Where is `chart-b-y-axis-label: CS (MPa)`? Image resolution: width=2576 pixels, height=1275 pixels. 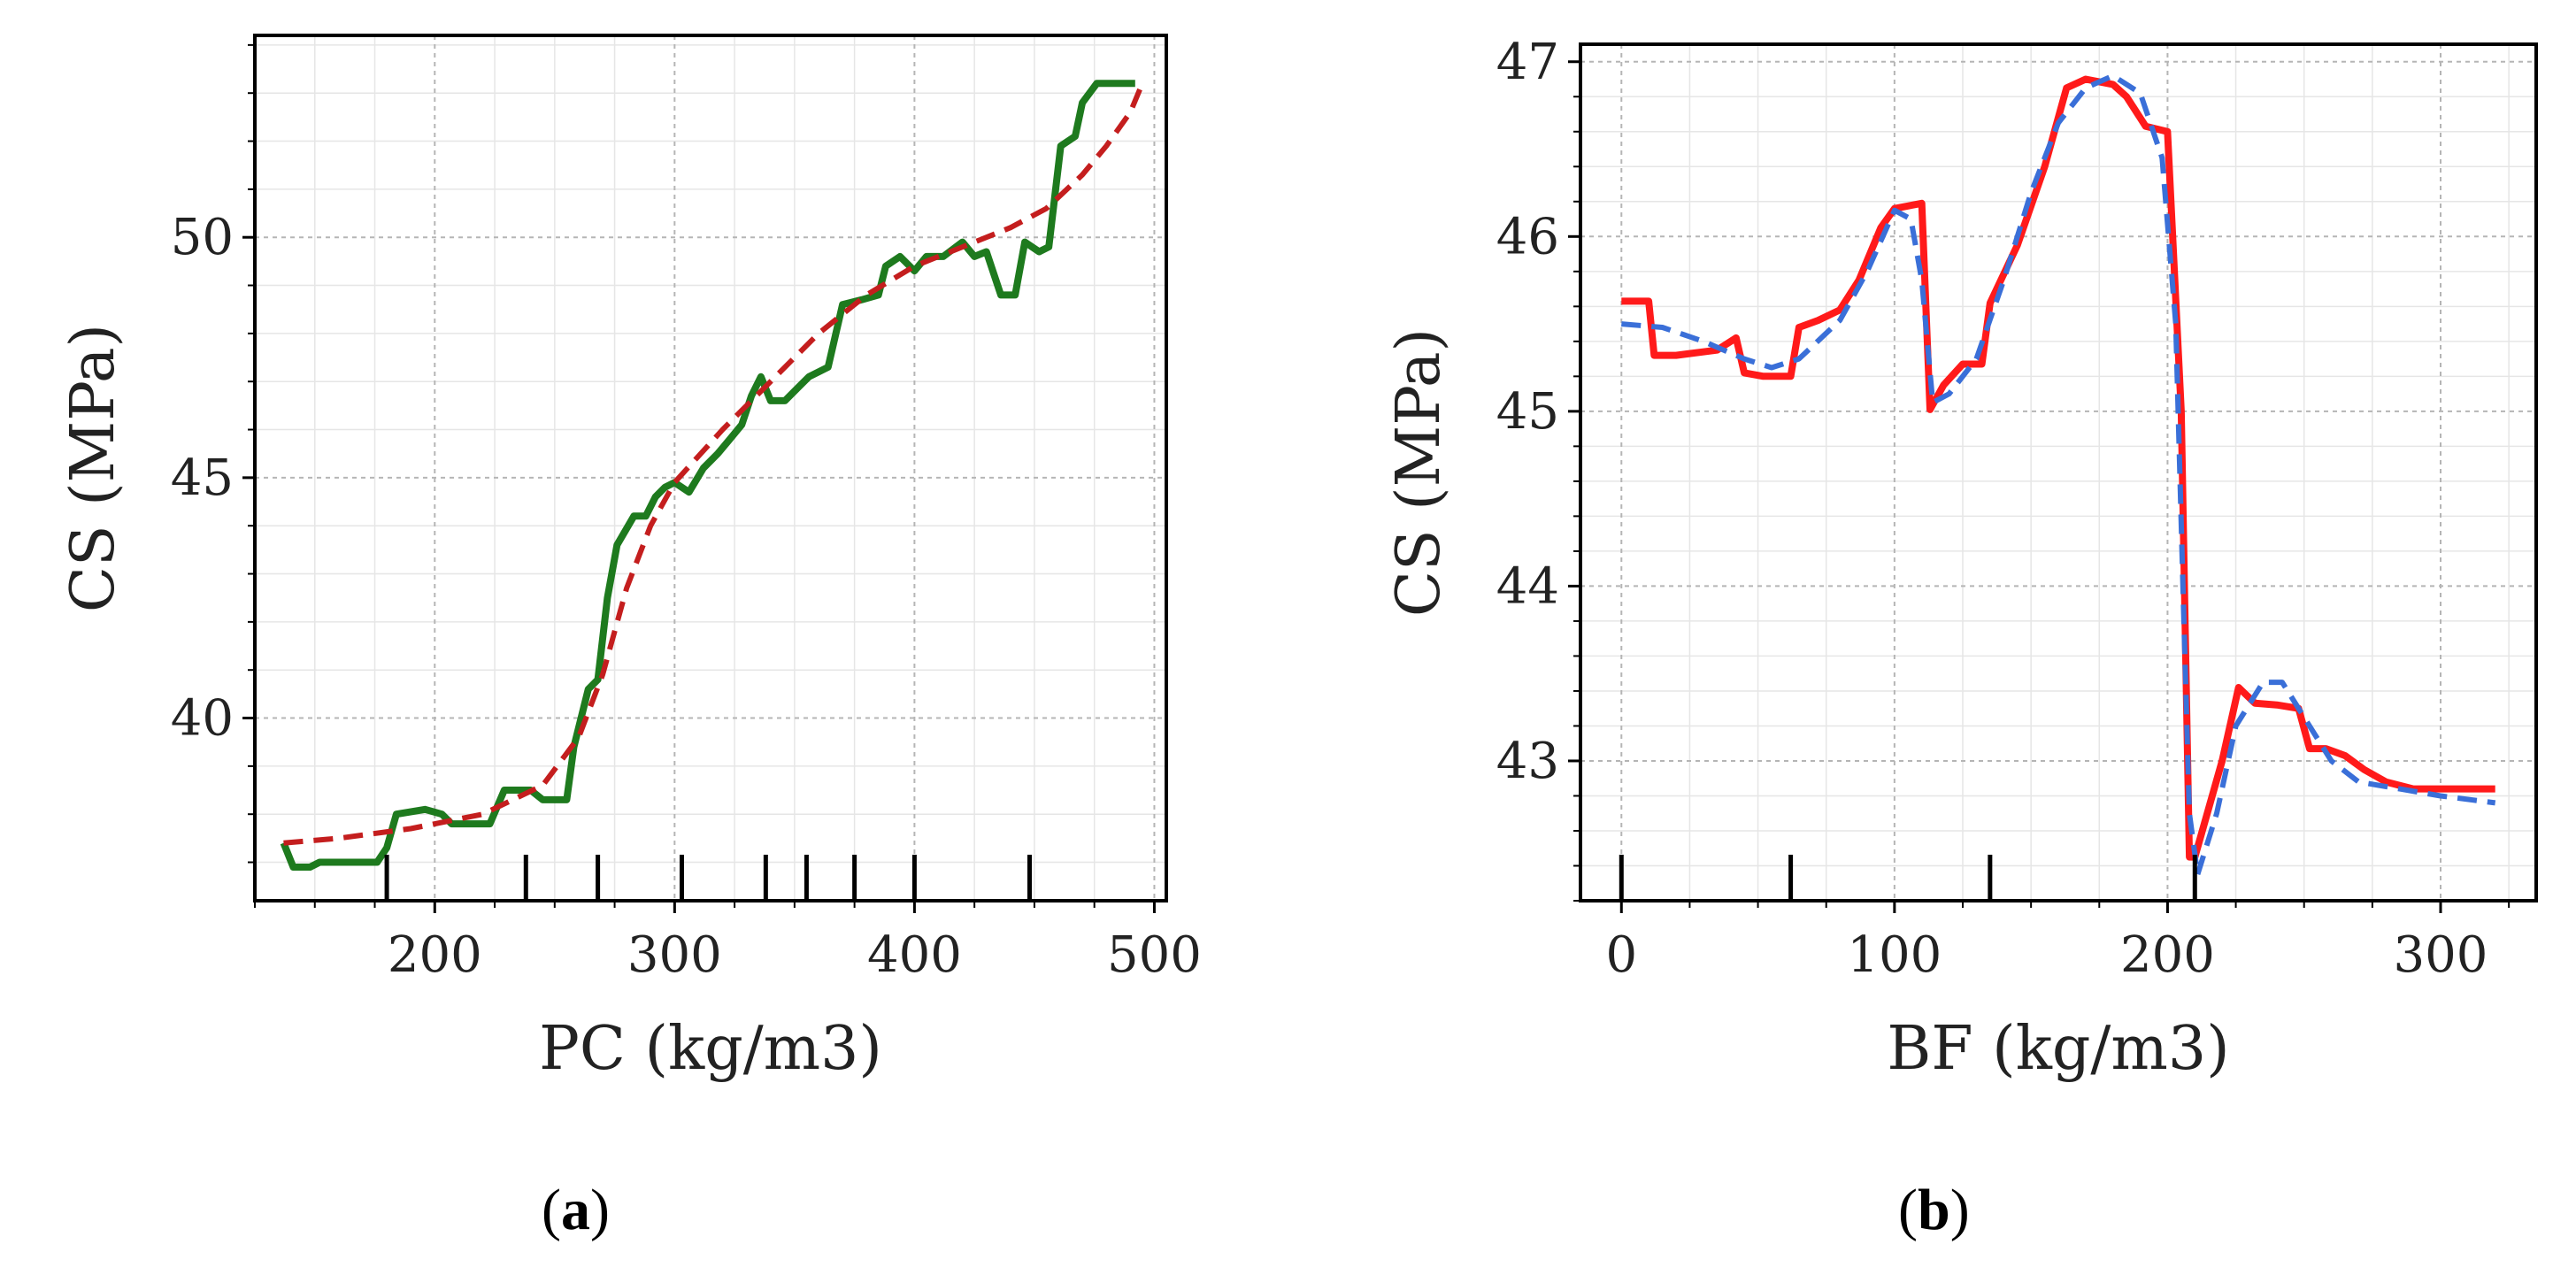
chart-b-y-axis-label: CS (MPa) is located at coordinates (1419, 472).